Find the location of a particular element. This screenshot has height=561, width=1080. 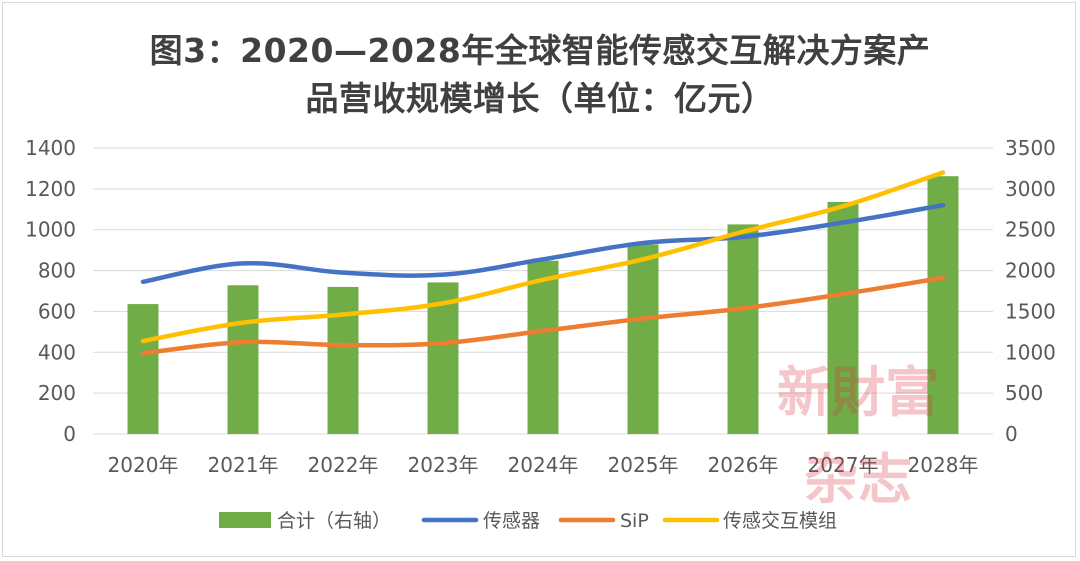

x-tick-label: 2024年 is located at coordinates (543, 465).